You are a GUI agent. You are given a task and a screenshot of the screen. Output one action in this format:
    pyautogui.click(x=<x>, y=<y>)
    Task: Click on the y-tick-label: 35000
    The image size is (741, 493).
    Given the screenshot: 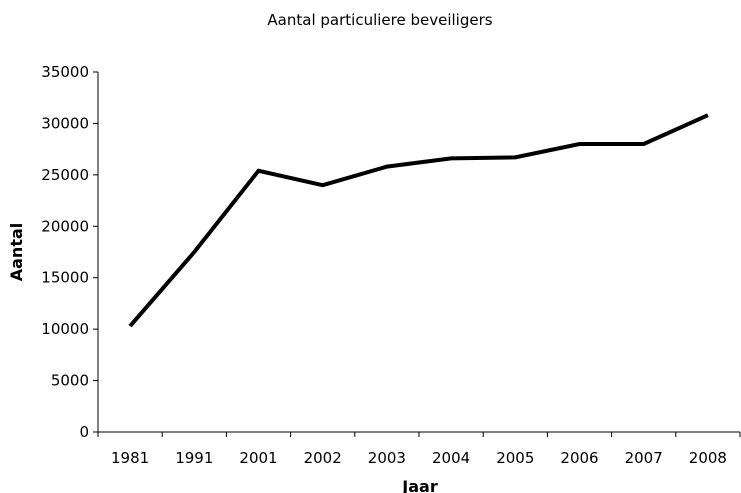 What is the action you would take?
    pyautogui.click(x=65, y=72)
    